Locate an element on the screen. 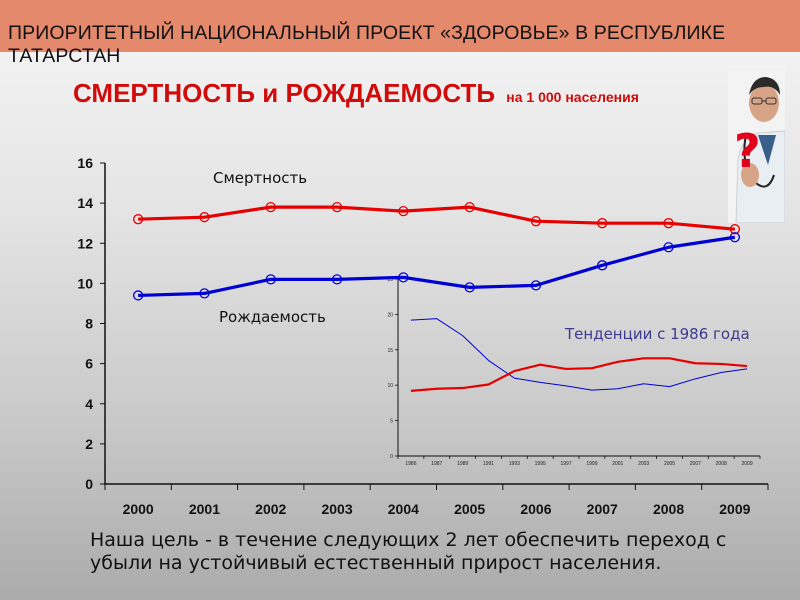  x-tick-label: 2000 is located at coordinates (138, 509).